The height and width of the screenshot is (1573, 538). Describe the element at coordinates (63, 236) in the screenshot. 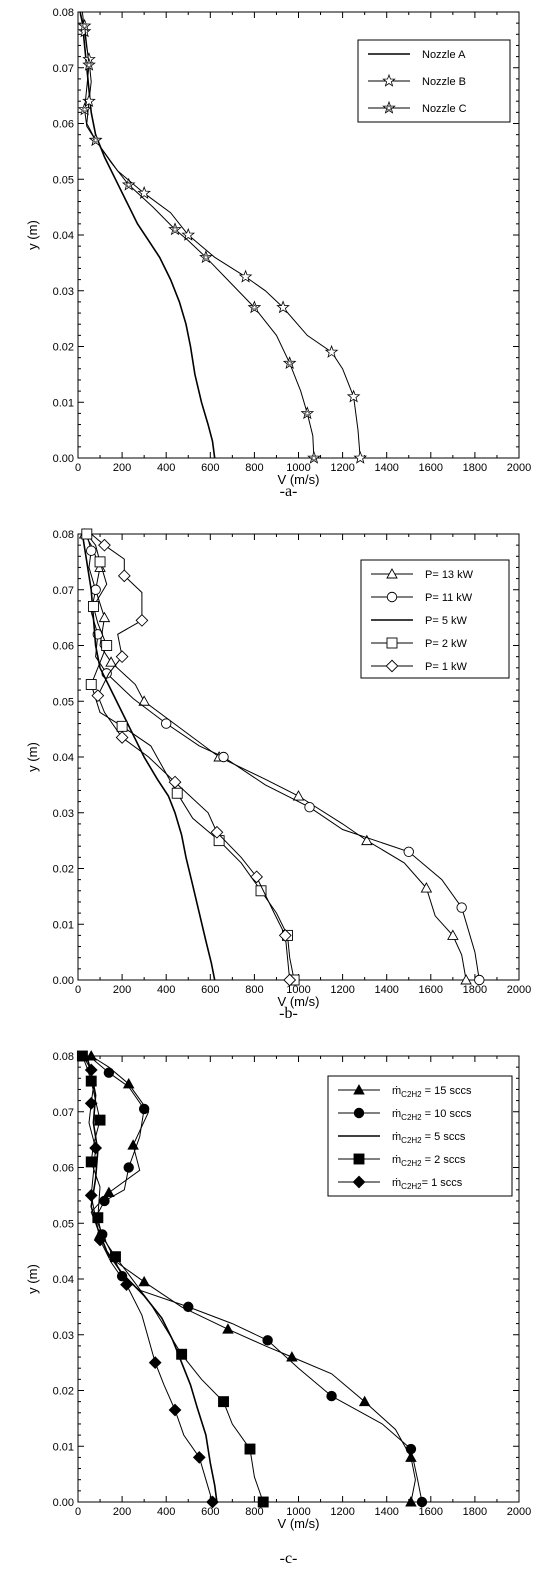

I see `y-tick-label: 0.04` at that location.